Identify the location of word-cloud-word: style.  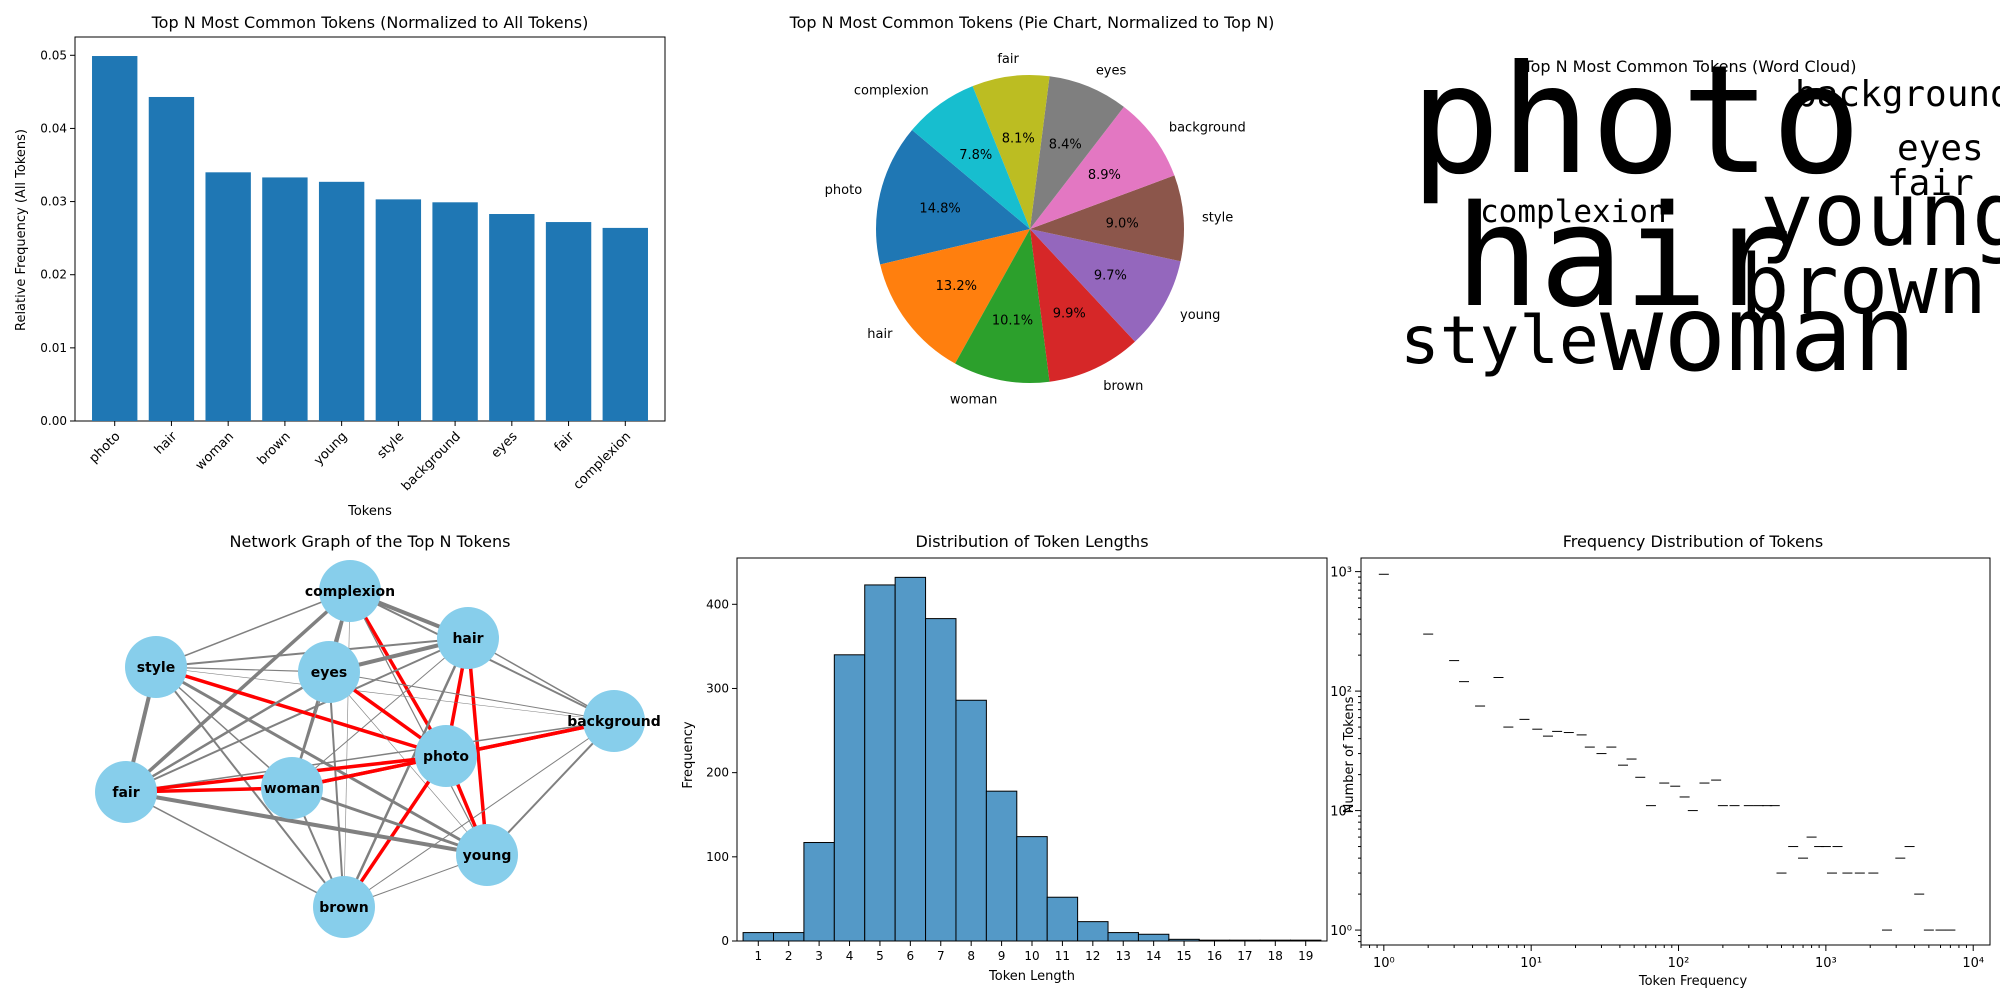
(1499, 340).